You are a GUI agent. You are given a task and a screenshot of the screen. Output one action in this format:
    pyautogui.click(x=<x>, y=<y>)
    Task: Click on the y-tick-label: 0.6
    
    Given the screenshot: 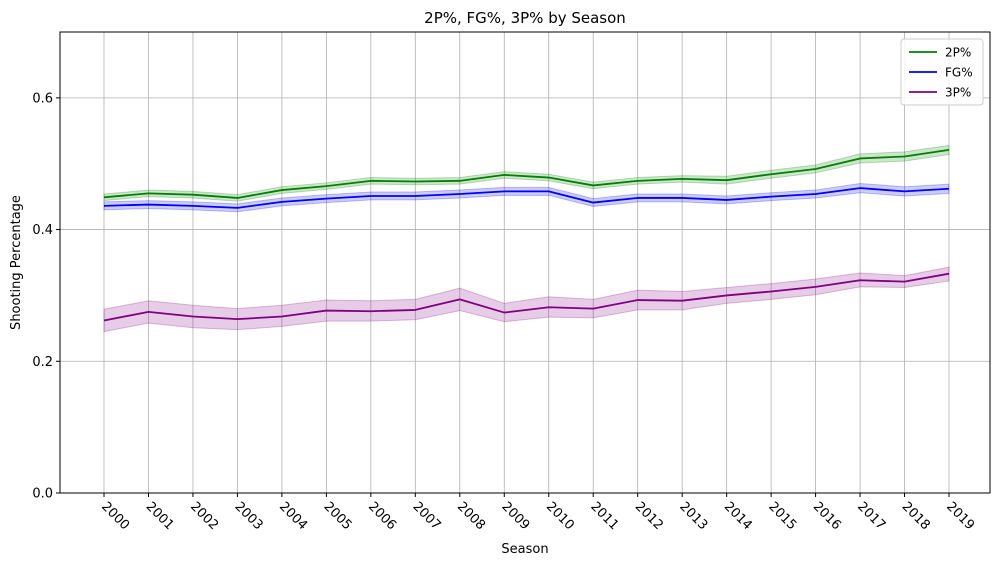 What is the action you would take?
    pyautogui.click(x=42, y=98)
    